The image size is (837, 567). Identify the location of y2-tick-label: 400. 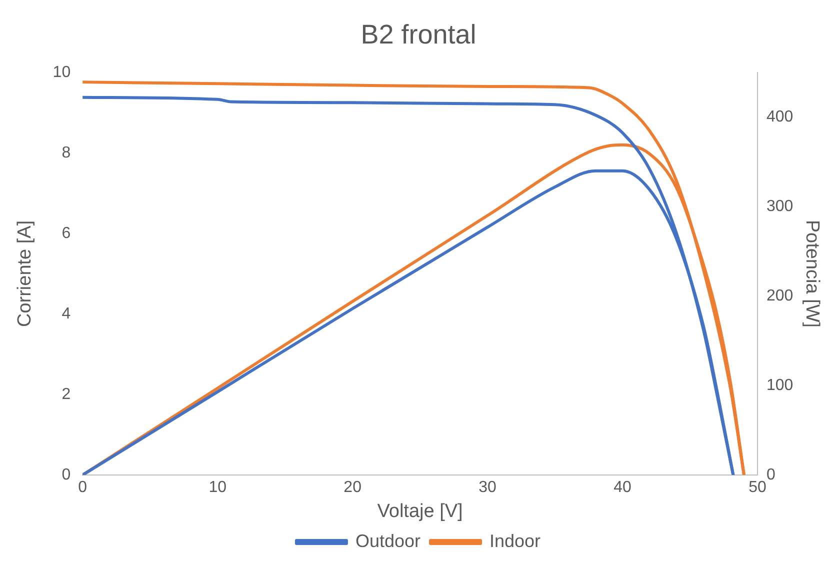
(780, 117).